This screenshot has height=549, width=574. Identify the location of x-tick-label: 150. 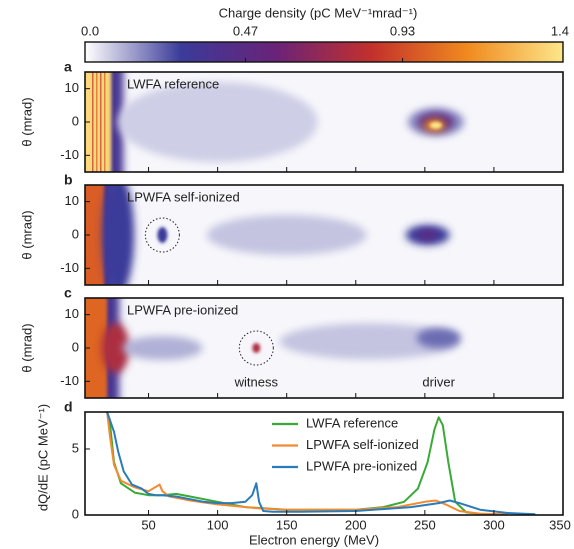
(287, 524).